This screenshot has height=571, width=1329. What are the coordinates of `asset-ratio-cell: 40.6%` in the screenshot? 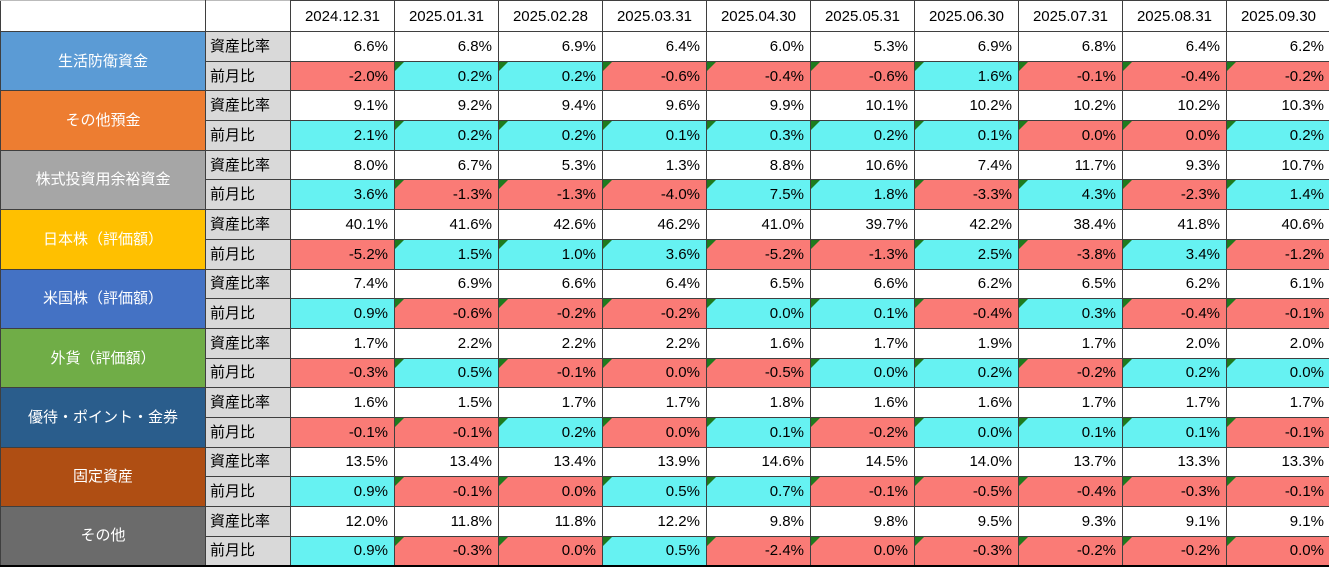 It's located at (1277, 224).